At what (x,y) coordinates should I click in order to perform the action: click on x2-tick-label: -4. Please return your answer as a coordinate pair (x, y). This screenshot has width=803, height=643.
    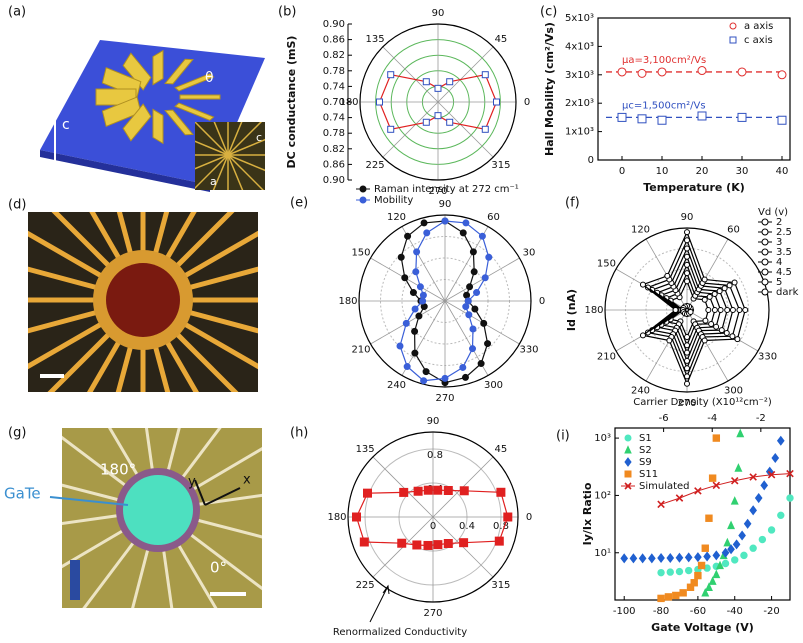
    Looking at the image, I should click on (712, 418).